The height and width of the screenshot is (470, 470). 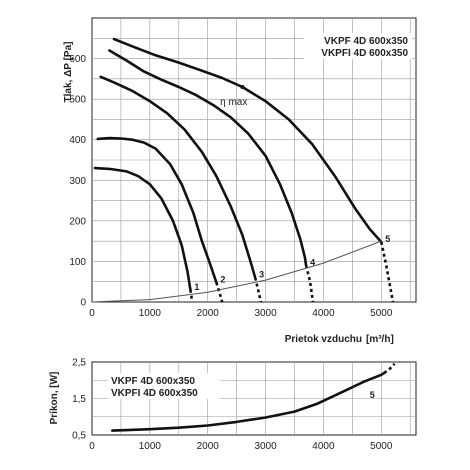 What do you see at coordinates (312, 262) in the screenshot?
I see `curve-label-4: 4` at bounding box center [312, 262].